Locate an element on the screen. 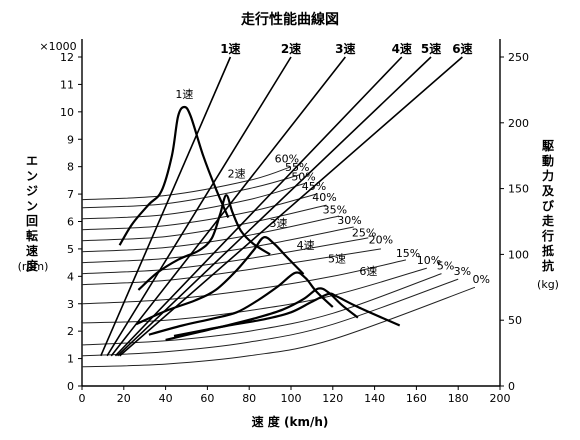 The width and height of the screenshot is (580, 440). resistance-label: 40% is located at coordinates (324, 197).